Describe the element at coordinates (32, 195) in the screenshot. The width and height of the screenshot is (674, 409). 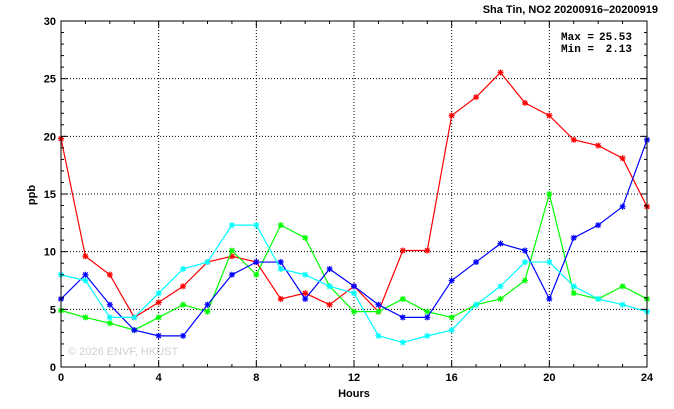
I see `y-axis-label: ppb` at that location.